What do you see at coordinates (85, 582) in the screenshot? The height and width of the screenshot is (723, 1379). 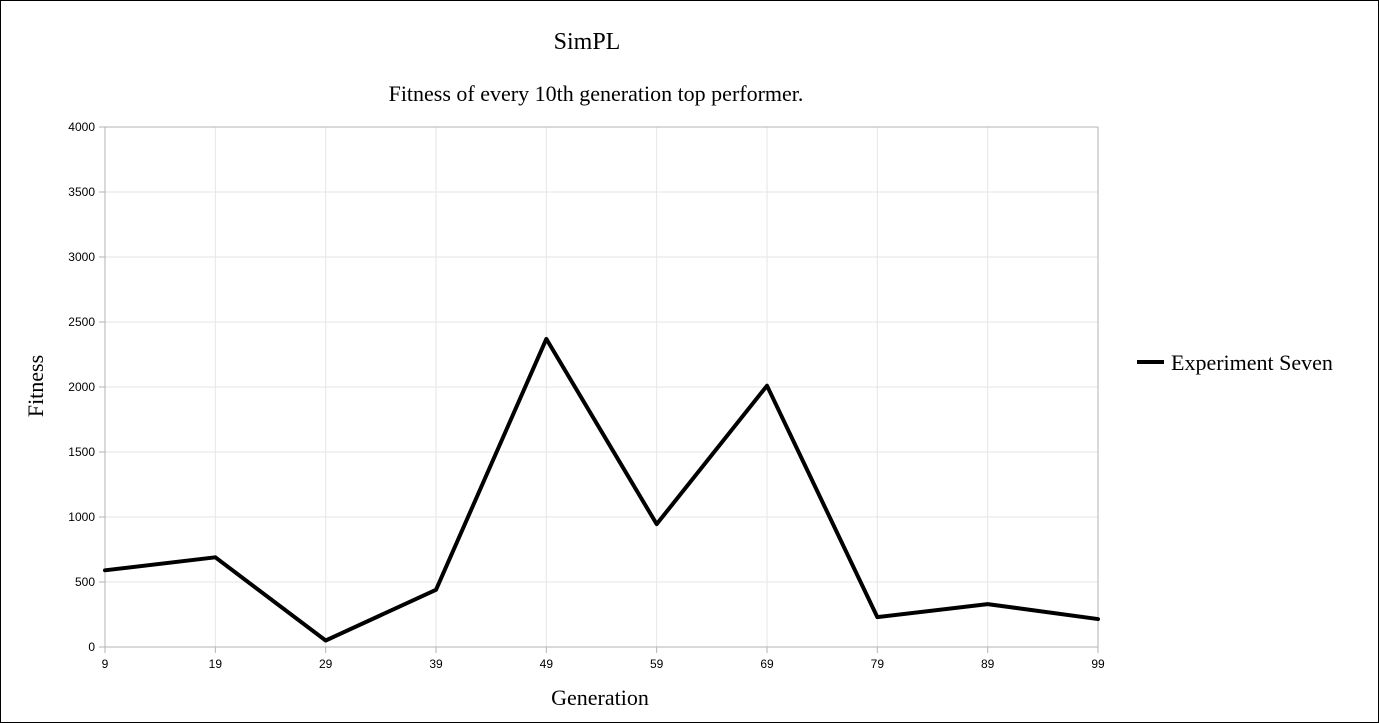 I see `y-tick-label: 500` at bounding box center [85, 582].